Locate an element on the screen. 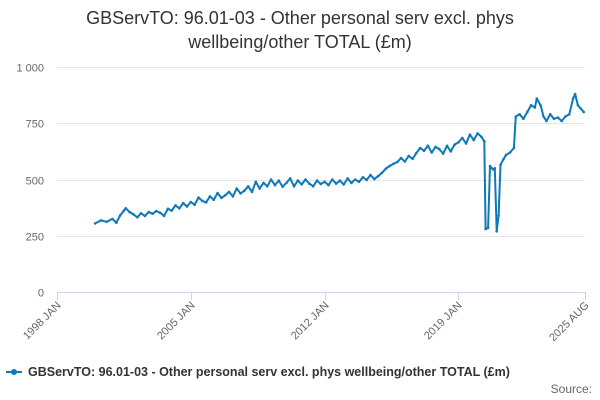 The width and height of the screenshot is (600, 400). y-axis: 0 250 500 750 1 000 is located at coordinates (30, 181).